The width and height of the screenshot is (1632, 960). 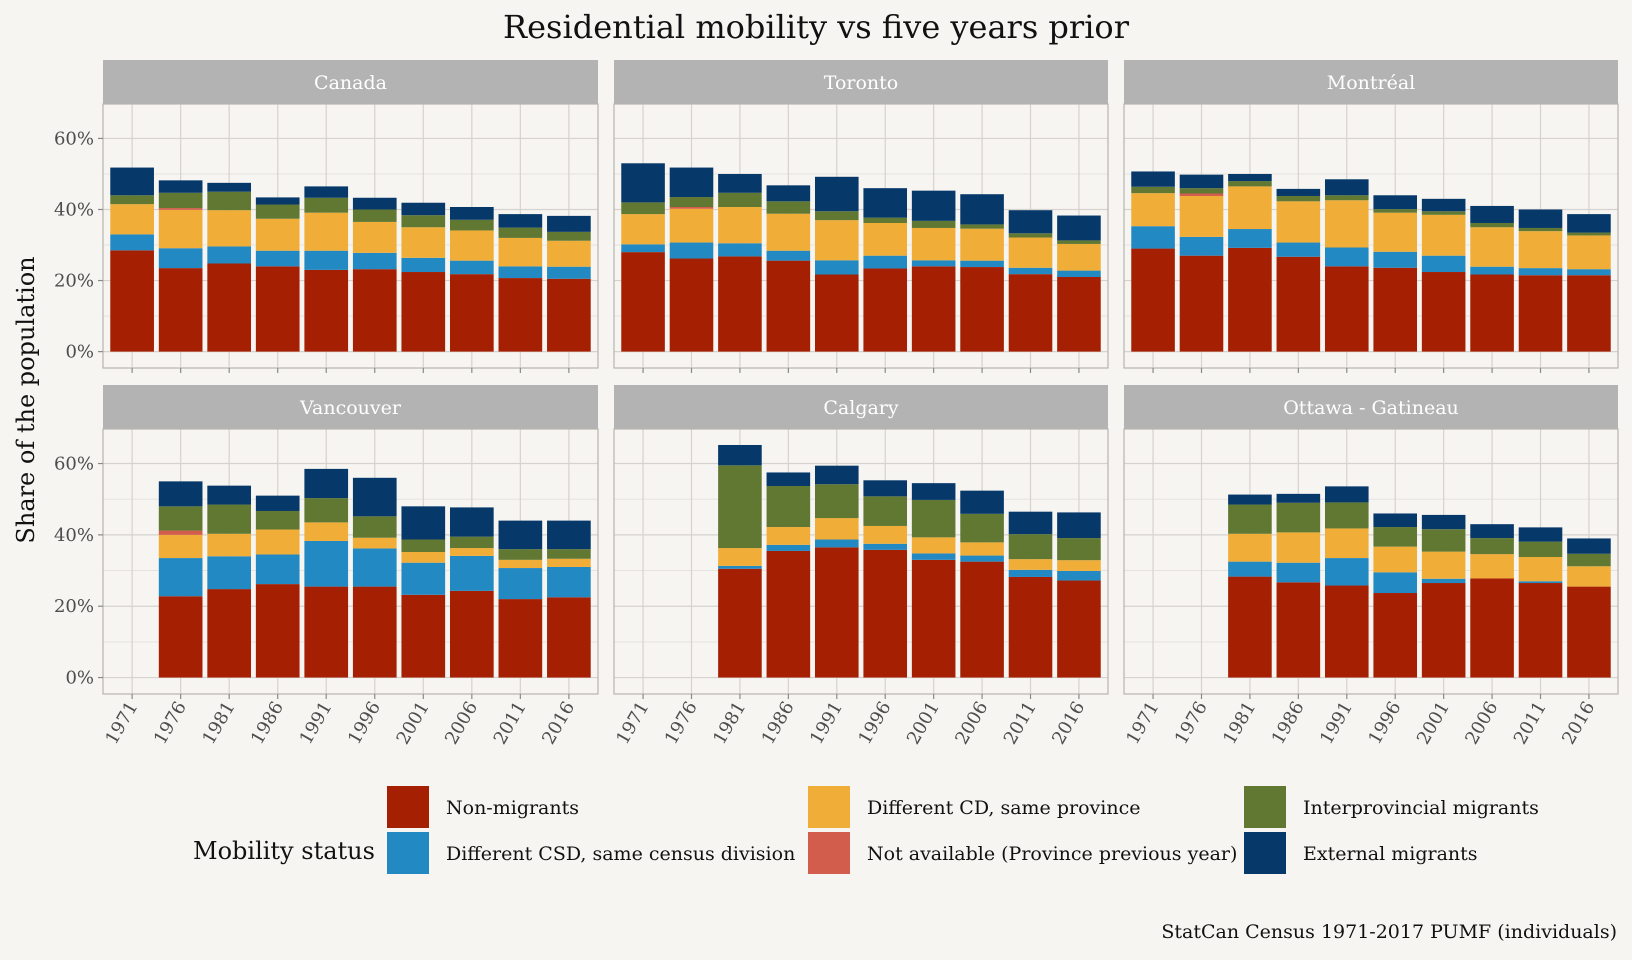 What do you see at coordinates (374, 215) in the screenshot?
I see `bar-segment-inter-canada-1996` at bounding box center [374, 215].